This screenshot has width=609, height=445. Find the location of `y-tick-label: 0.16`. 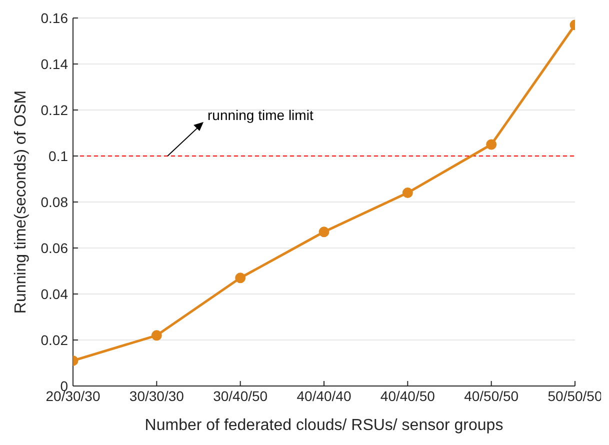

y-tick-label: 0.16 is located at coordinates (54, 18).